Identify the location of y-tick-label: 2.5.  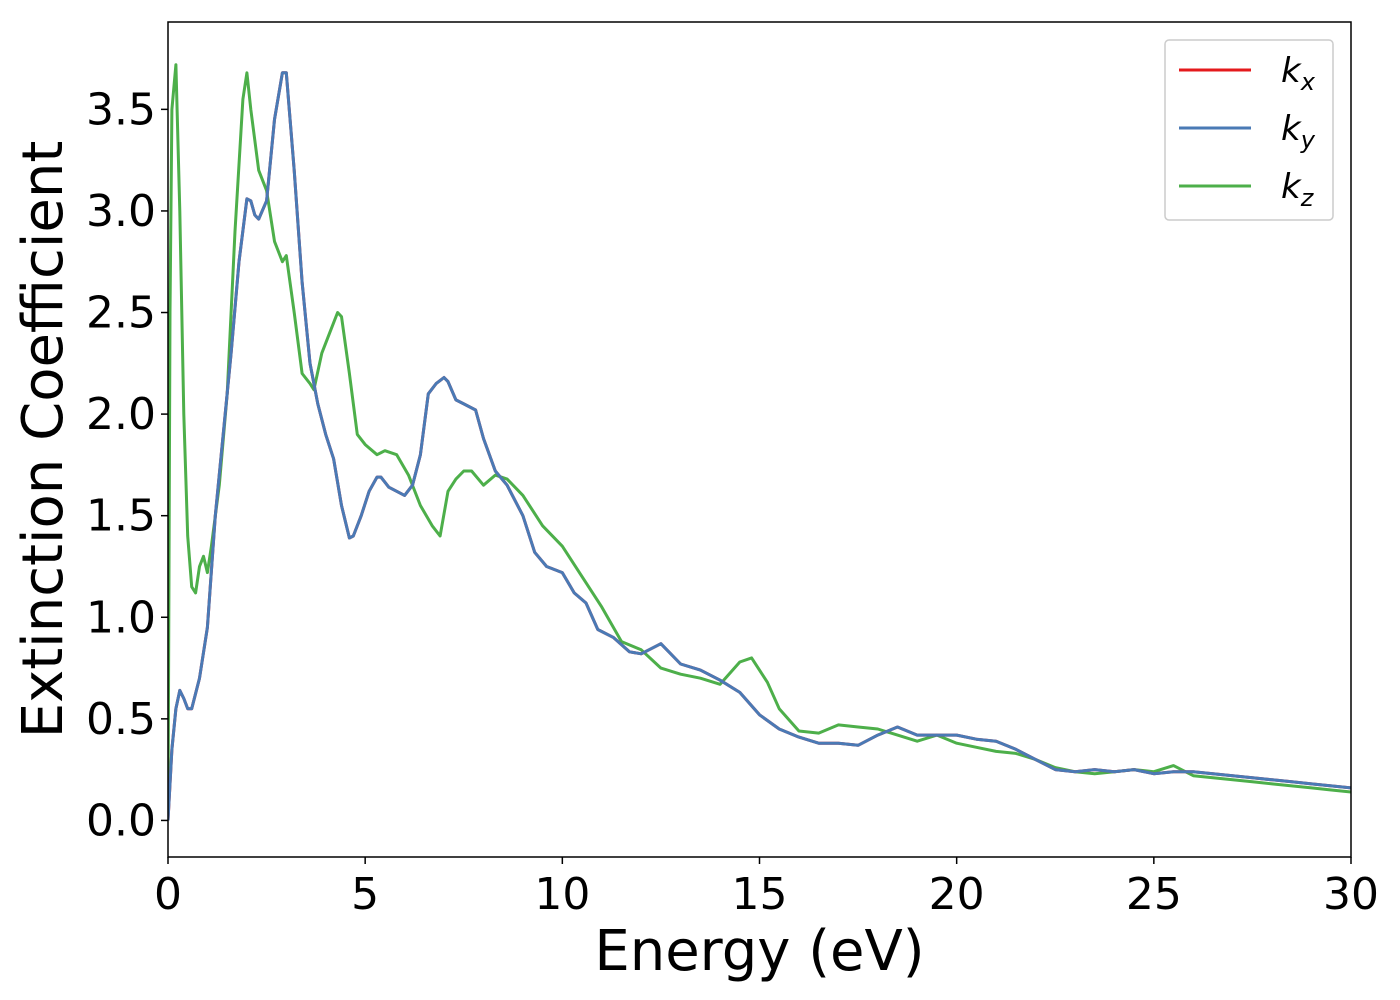
(121, 313).